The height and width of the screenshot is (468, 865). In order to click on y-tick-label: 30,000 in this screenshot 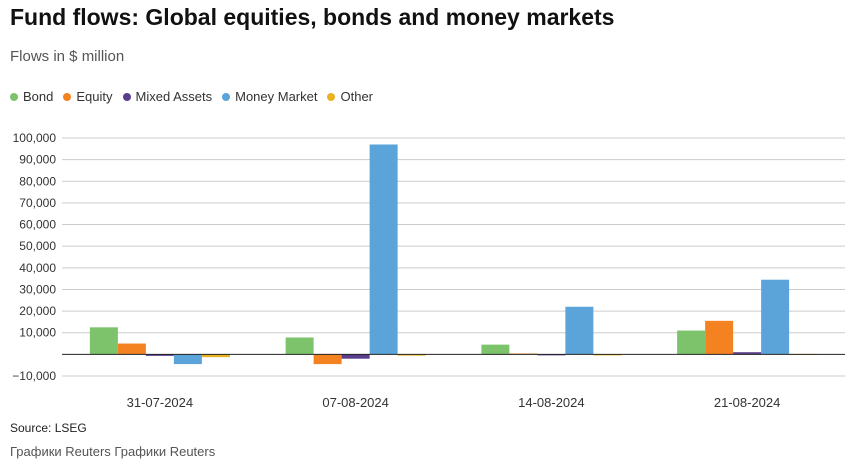, I will do `click(37, 289)`.